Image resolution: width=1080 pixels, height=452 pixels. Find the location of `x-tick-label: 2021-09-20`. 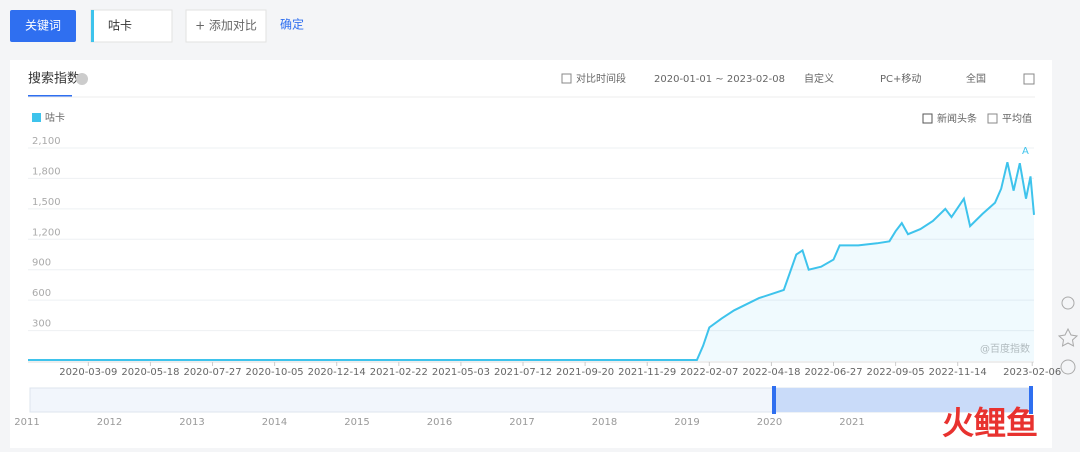

x-tick-label: 2021-09-20 is located at coordinates (585, 372).